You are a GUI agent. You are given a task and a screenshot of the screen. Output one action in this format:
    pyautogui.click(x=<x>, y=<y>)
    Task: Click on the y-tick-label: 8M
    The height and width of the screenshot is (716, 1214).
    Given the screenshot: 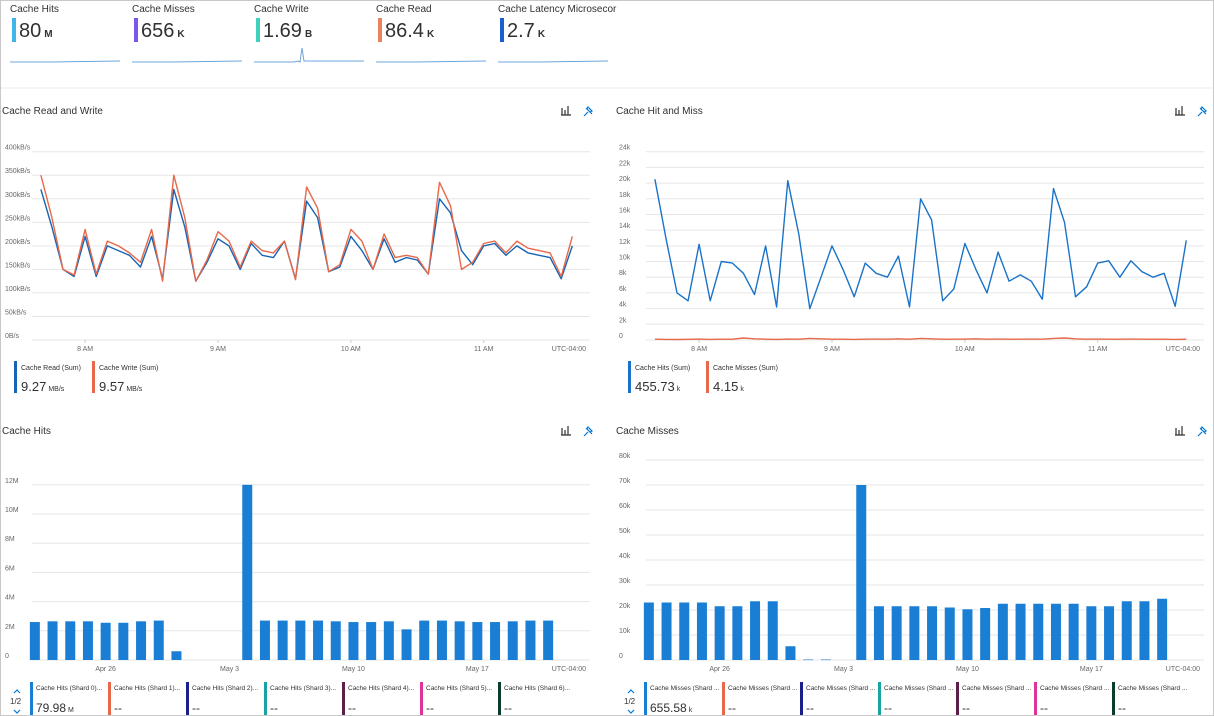 What is the action you would take?
    pyautogui.click(x=10, y=539)
    